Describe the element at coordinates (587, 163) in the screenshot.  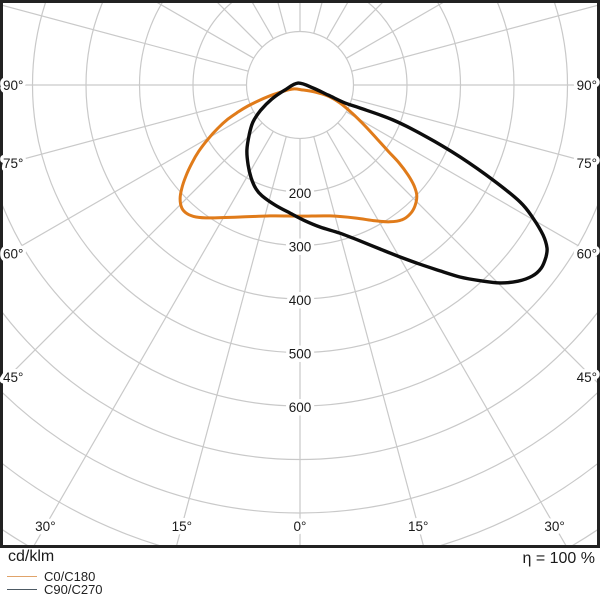
I see `angle-label-right: 75°` at that location.